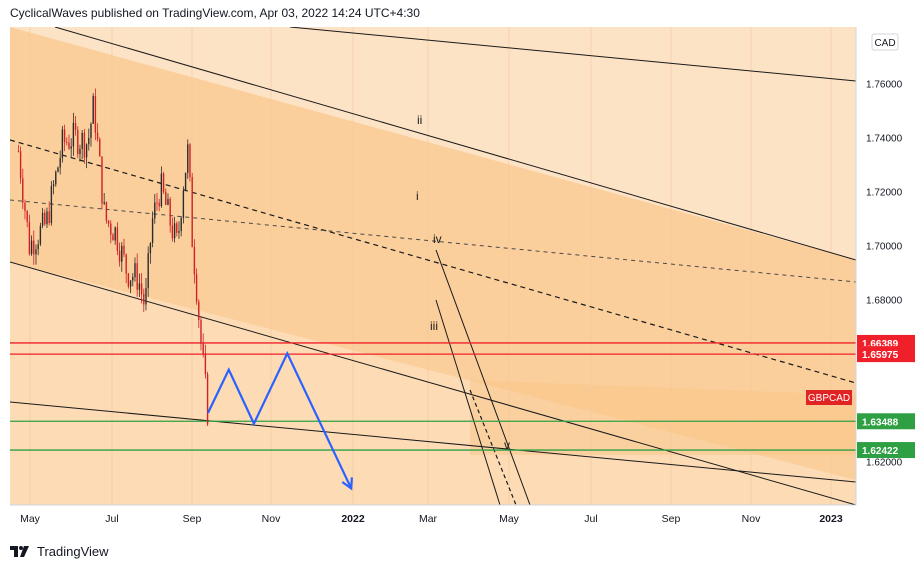 The height and width of the screenshot is (568, 924). I want to click on projection-path, so click(280, 419).